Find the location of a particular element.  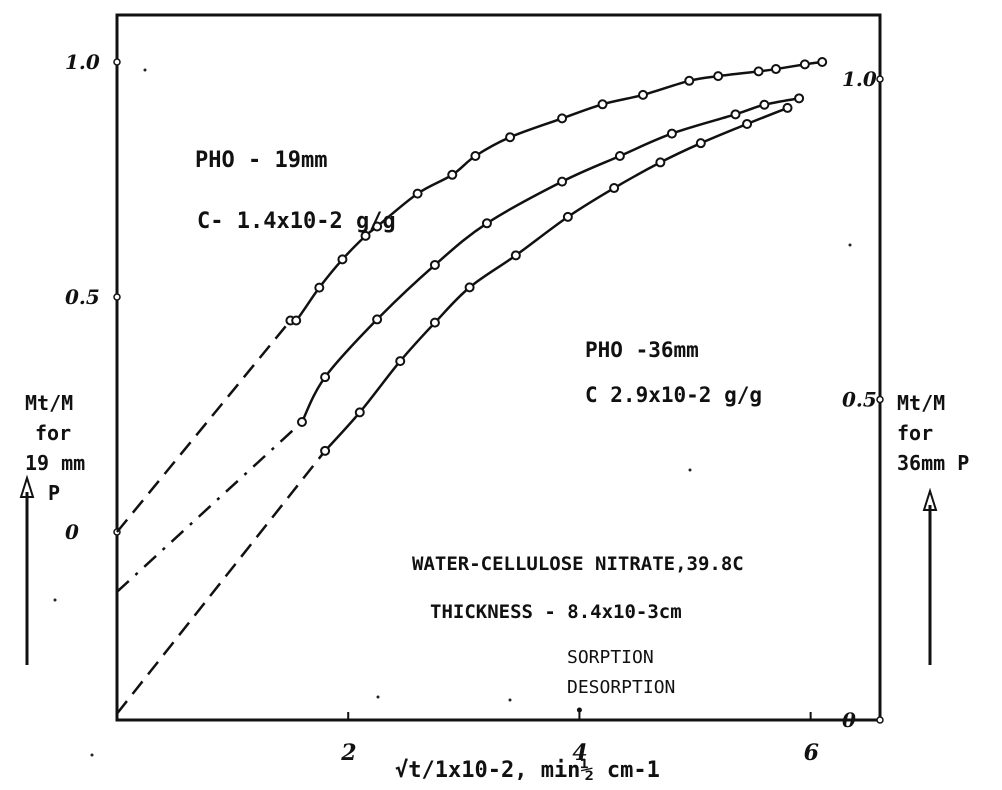

y-right-label-line-2: for is located at coordinates (915, 433).